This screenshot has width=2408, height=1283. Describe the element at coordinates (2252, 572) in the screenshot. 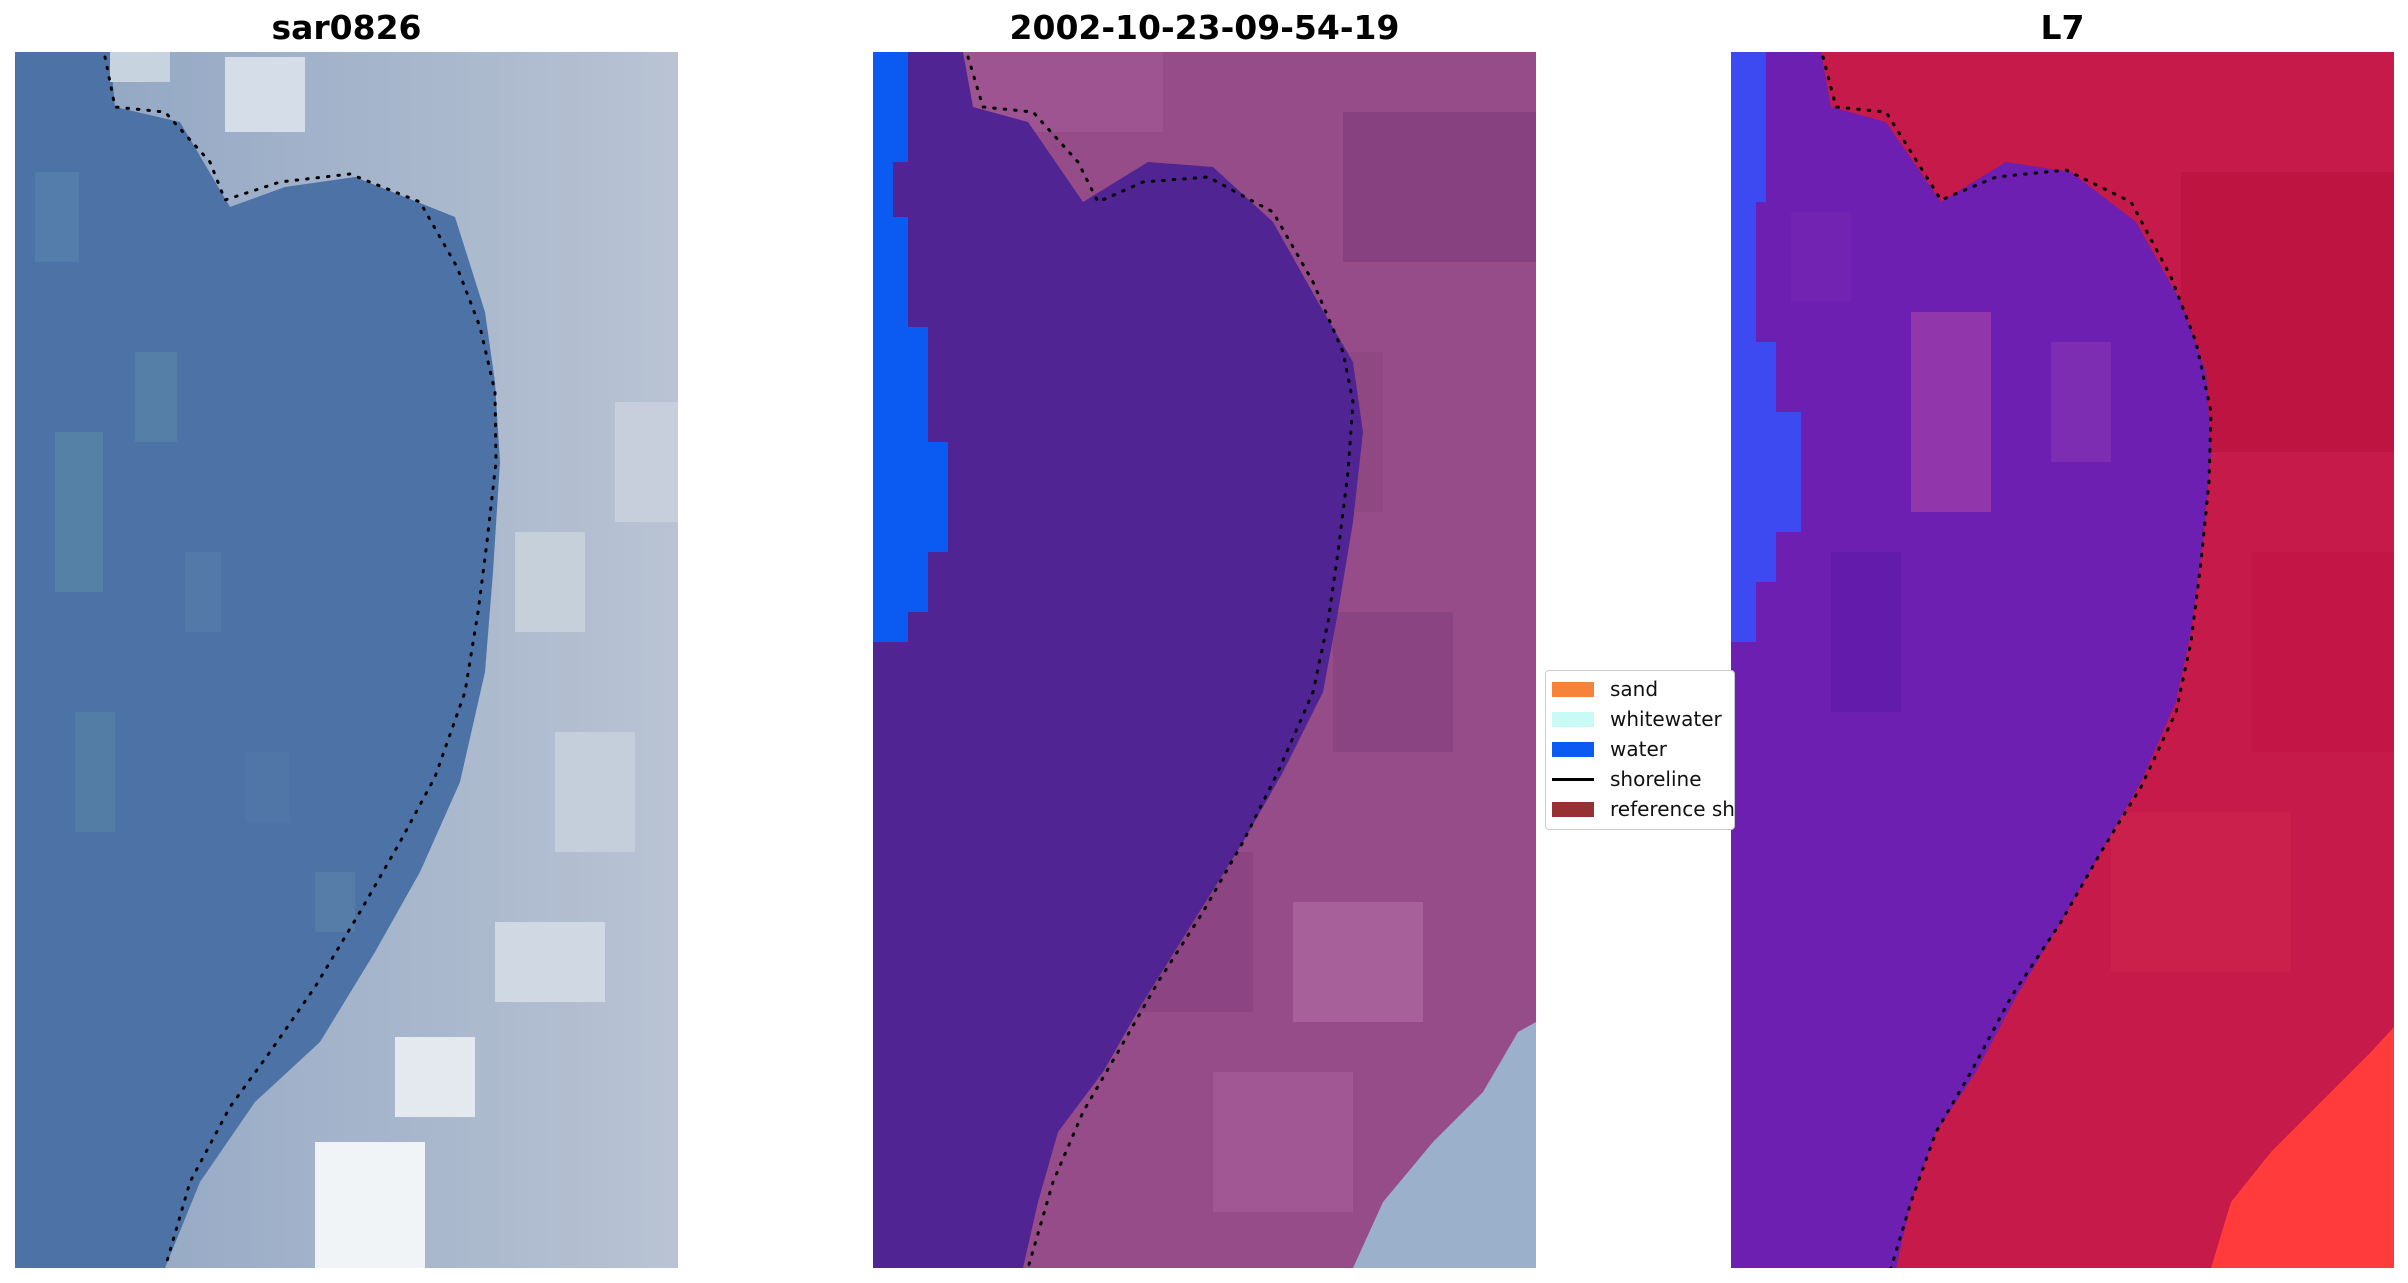

I see `ndwi-land-texture` at that location.